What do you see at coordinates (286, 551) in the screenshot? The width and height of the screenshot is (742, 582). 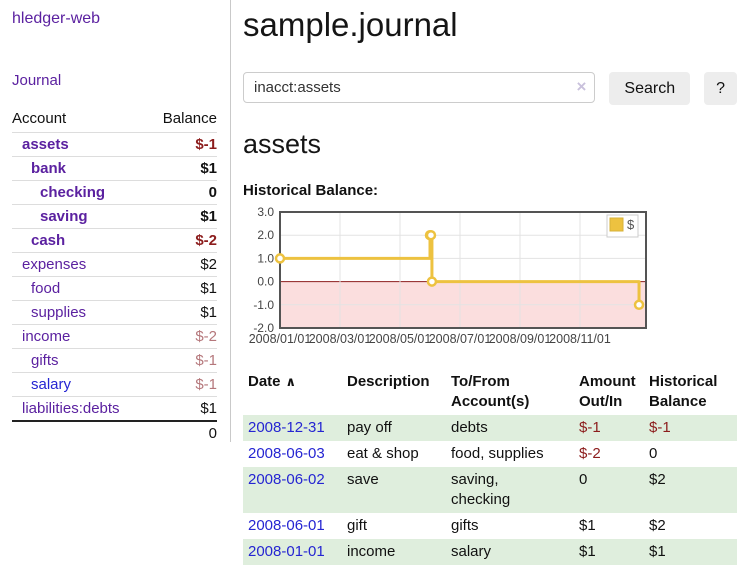 I see `transaction-date-link: 2008-01-01` at bounding box center [286, 551].